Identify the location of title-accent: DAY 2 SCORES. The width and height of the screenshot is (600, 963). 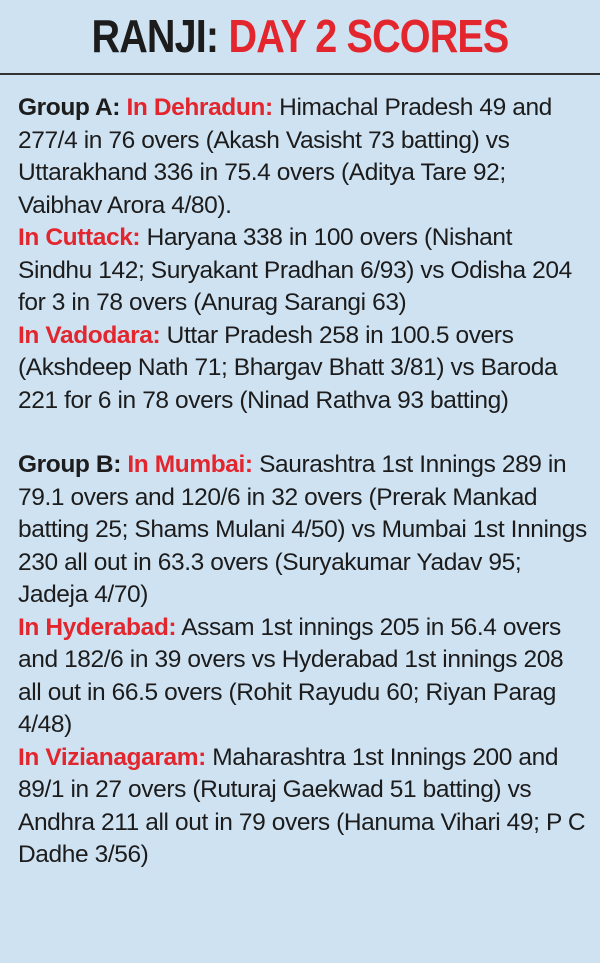
(369, 36).